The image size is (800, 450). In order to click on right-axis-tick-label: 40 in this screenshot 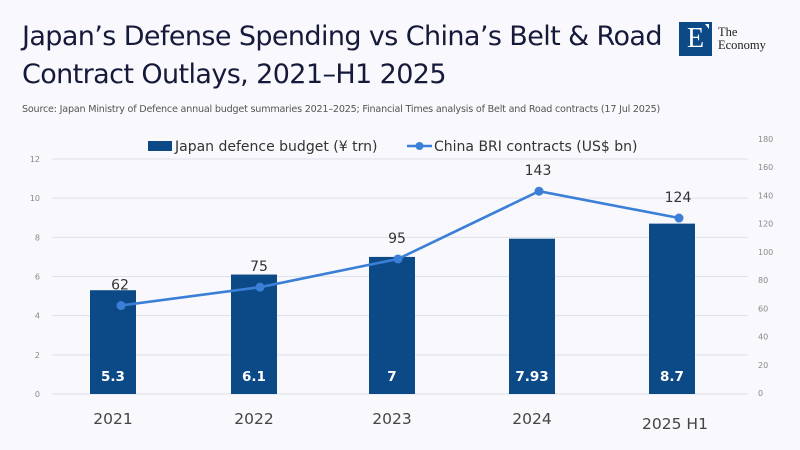, I will do `click(763, 337)`.